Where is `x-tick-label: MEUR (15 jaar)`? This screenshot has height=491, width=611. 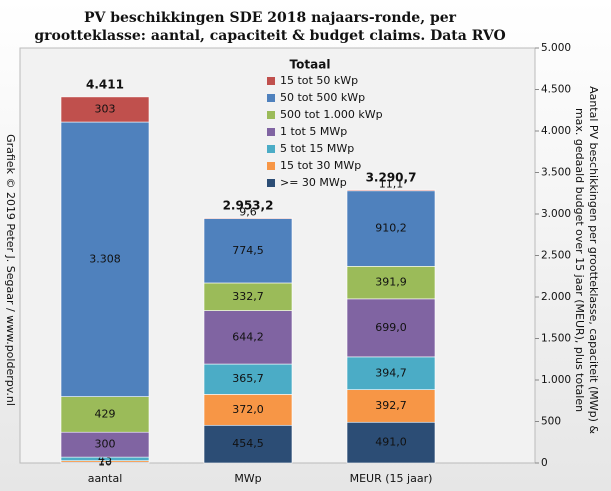
x-tick-label: MEUR (15 jaar) is located at coordinates (391, 478).